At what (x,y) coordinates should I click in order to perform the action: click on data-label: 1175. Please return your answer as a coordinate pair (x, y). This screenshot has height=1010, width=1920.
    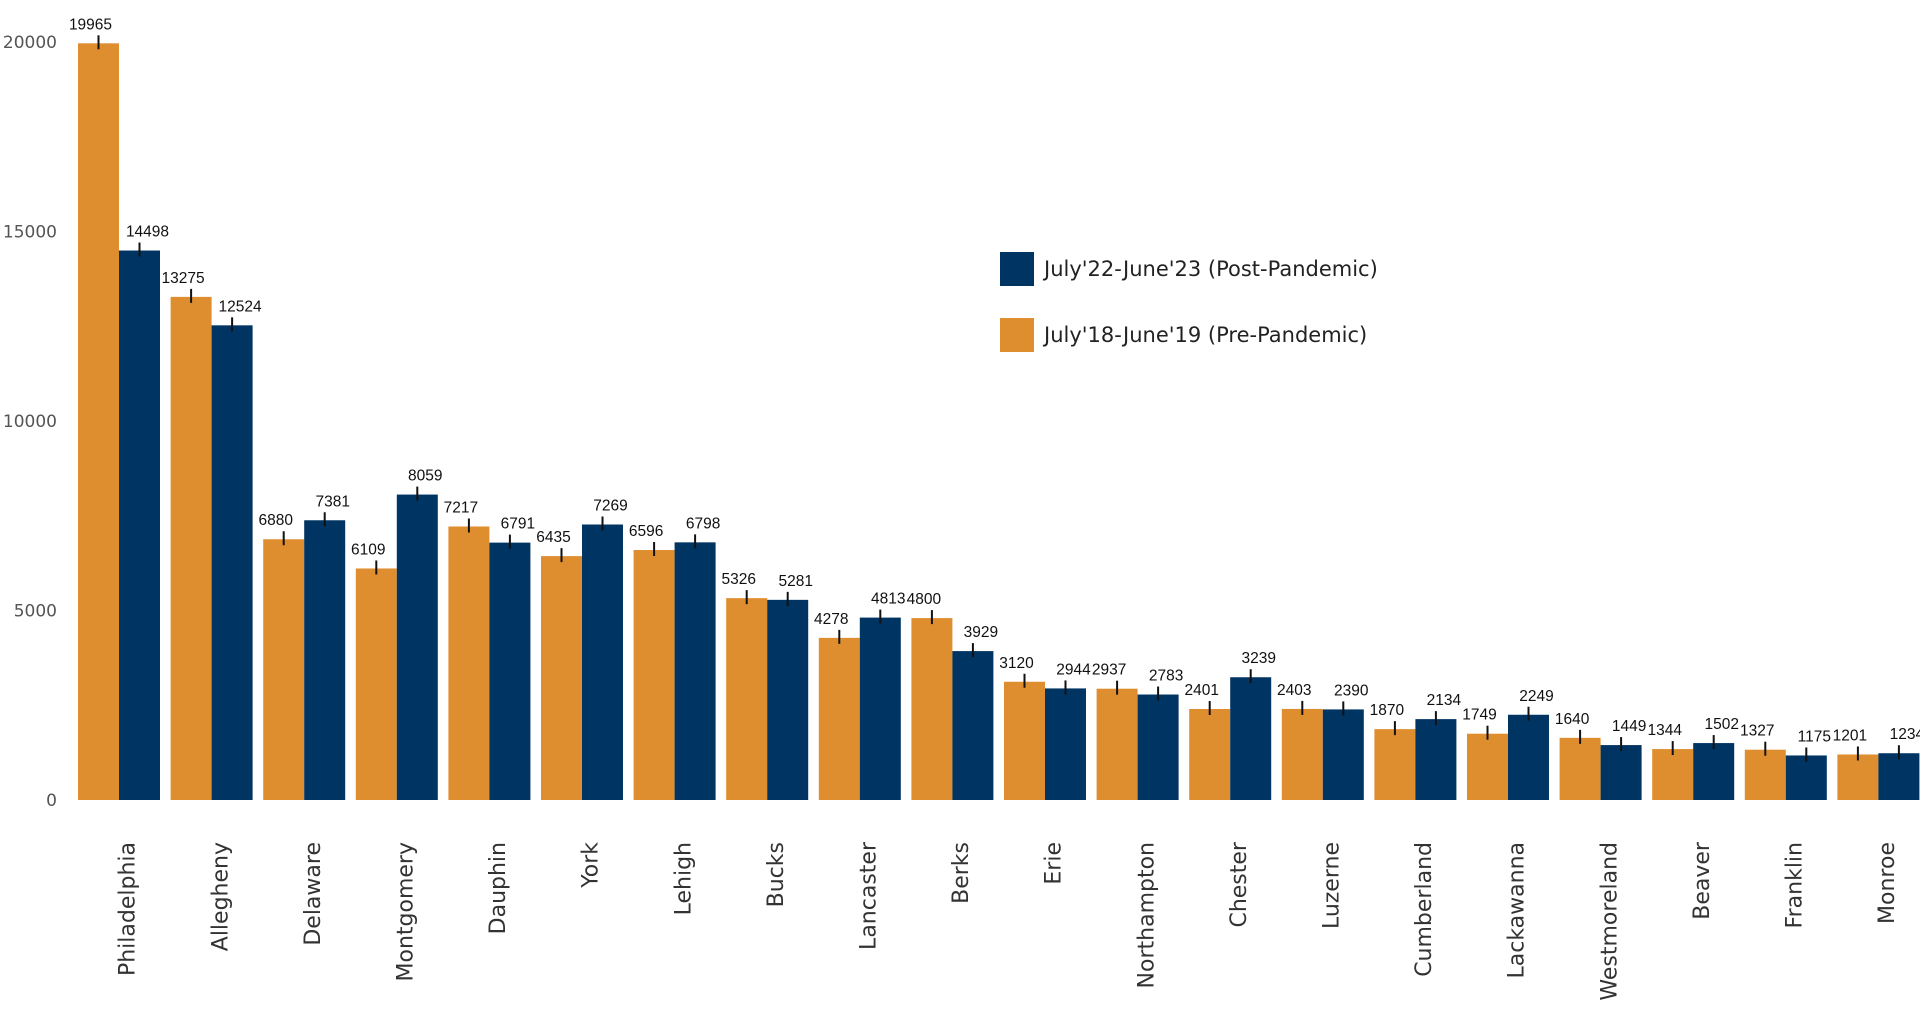
    Looking at the image, I should click on (1814, 736).